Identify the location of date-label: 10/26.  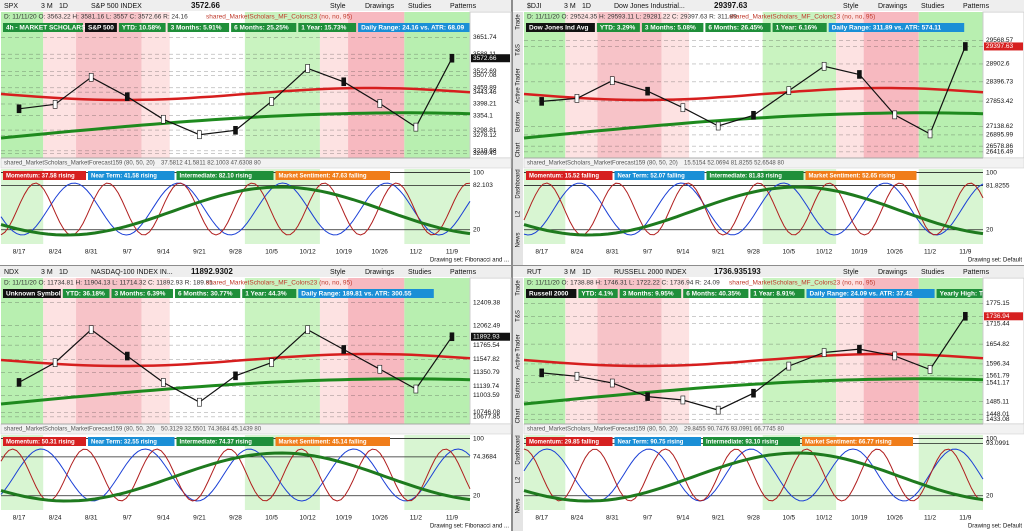
(380, 518).